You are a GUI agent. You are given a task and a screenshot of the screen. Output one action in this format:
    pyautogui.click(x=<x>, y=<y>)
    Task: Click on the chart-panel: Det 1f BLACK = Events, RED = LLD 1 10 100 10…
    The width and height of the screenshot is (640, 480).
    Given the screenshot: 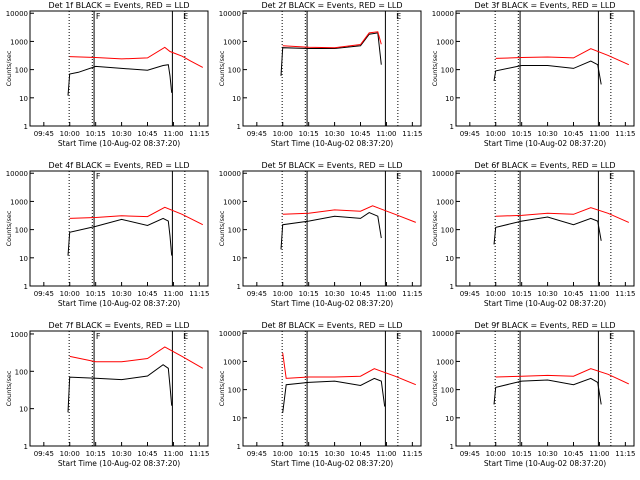 What is the action you would take?
    pyautogui.click(x=107, y=74)
    